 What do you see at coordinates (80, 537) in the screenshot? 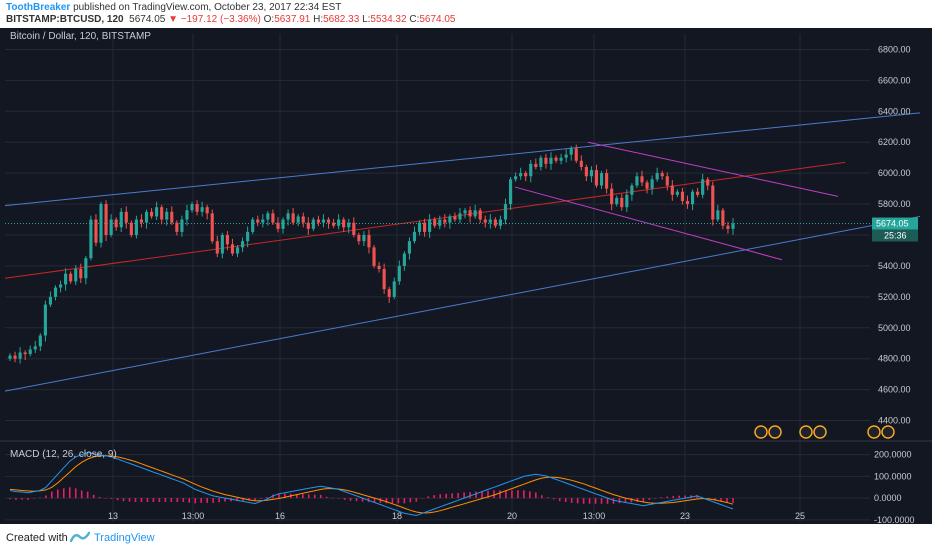
I see `tradingview-logo-icon` at bounding box center [80, 537].